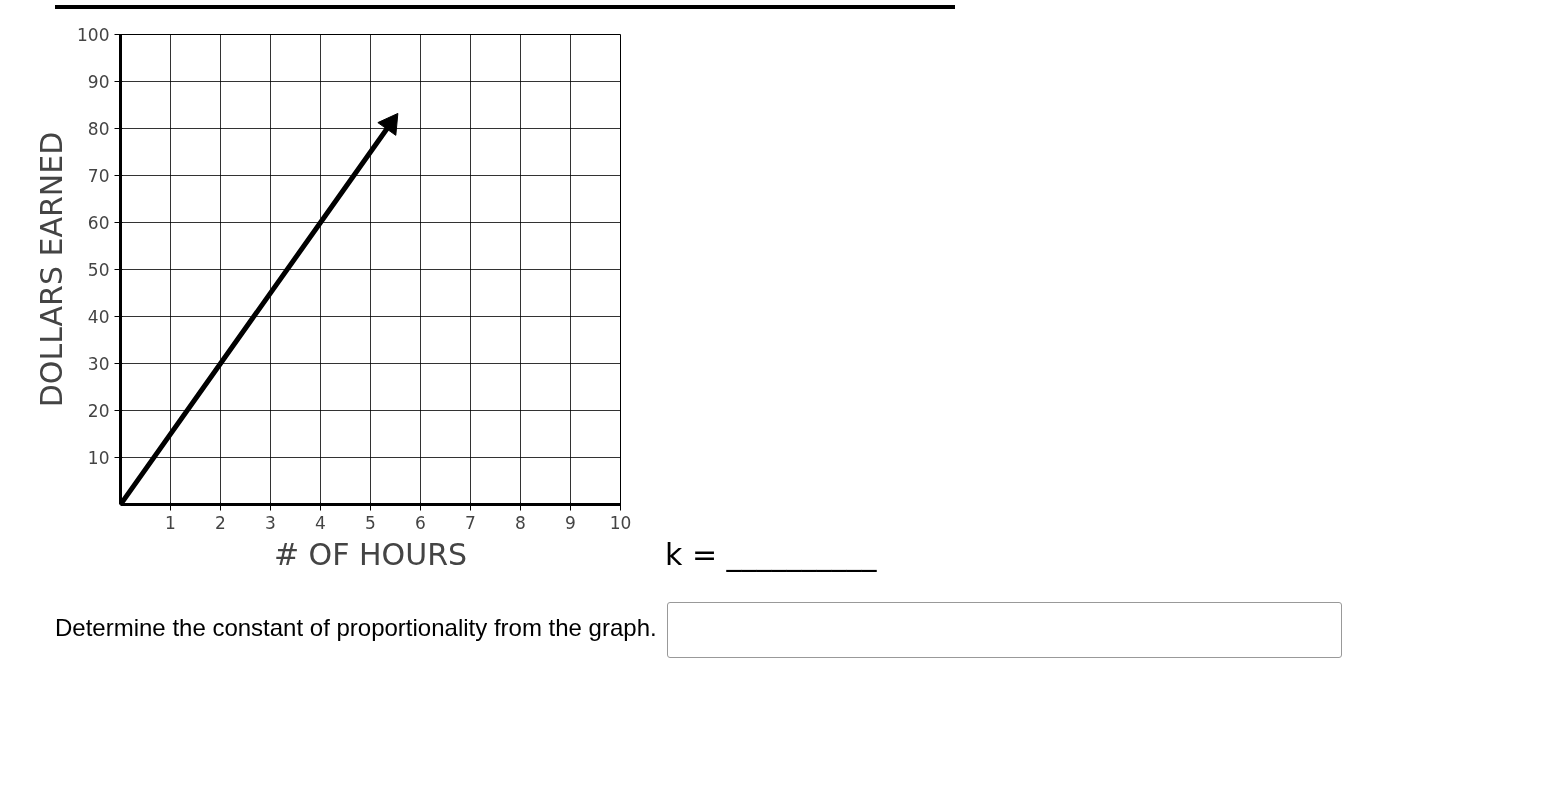 The width and height of the screenshot is (1550, 803). I want to click on y-tick-label: 100, so click(93, 35).